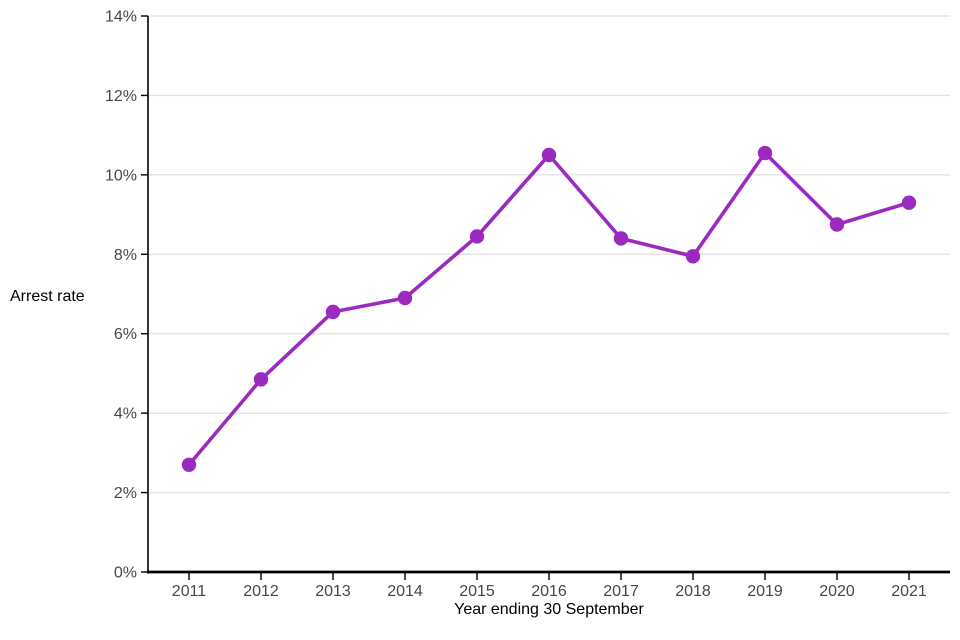 The height and width of the screenshot is (640, 960). I want to click on data-point-2019, so click(765, 153).